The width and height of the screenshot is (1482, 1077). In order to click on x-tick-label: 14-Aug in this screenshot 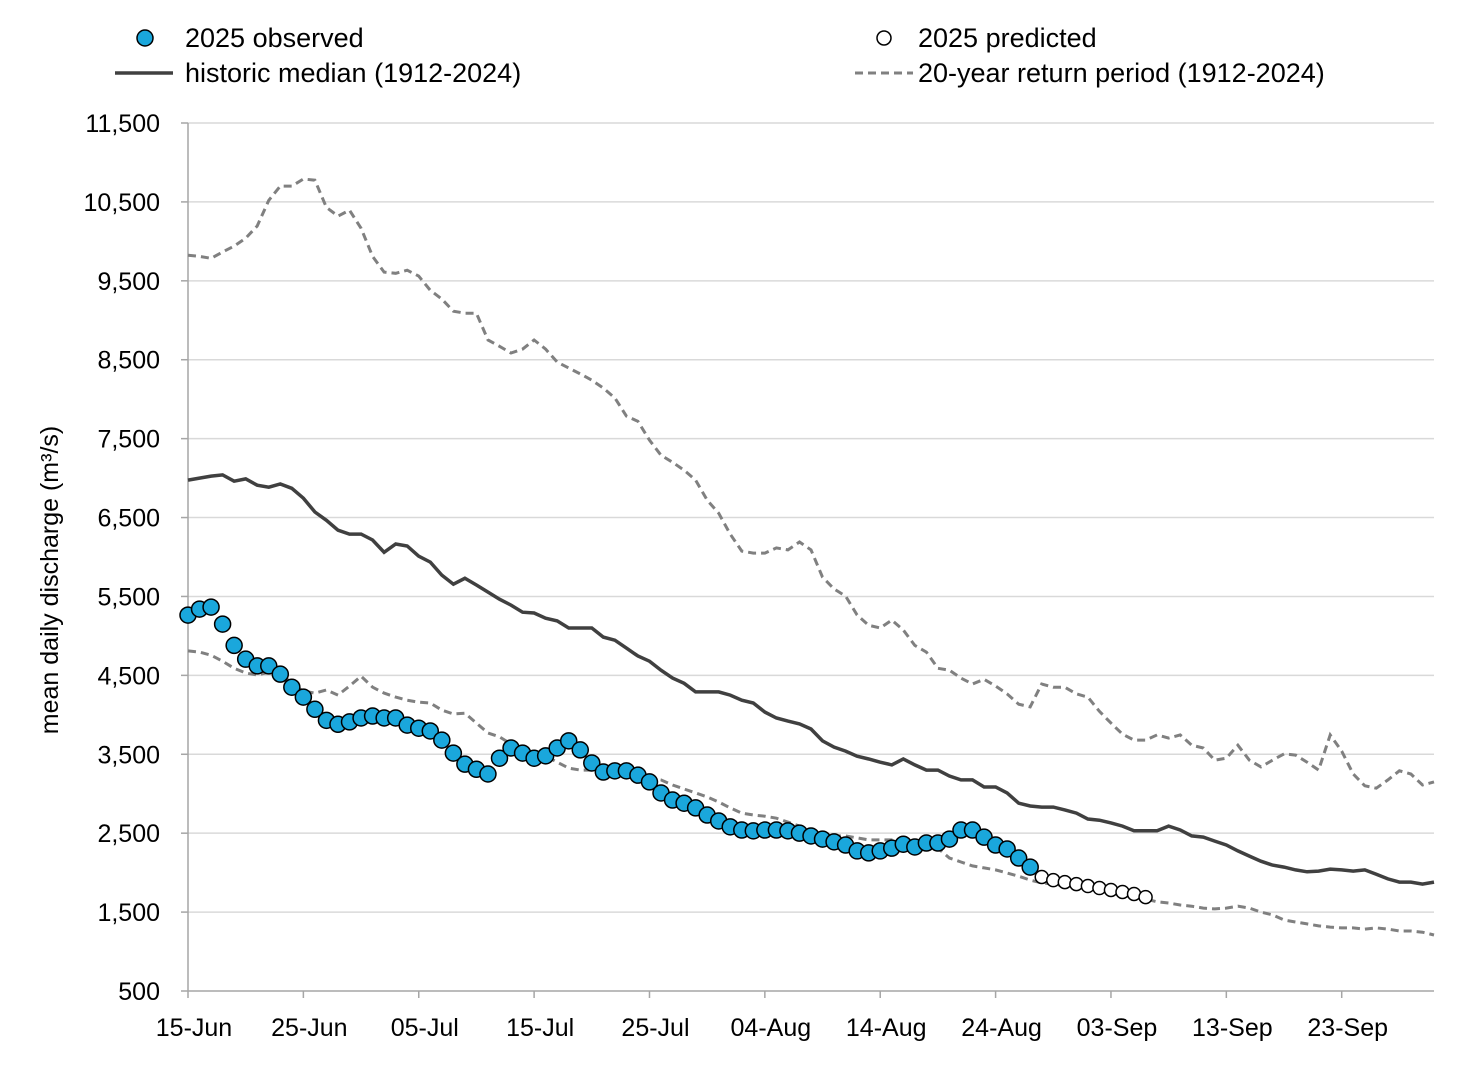, I will do `click(886, 1028)`.